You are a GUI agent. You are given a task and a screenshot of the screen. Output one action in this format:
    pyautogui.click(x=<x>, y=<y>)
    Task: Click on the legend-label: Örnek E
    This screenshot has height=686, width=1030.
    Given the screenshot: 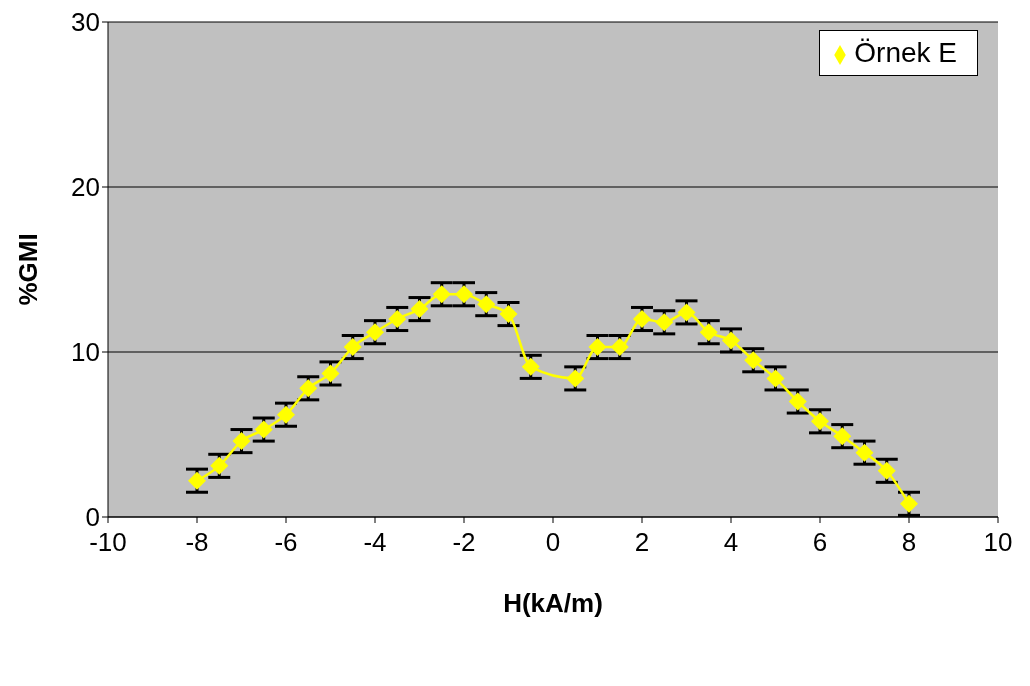 What is the action you would take?
    pyautogui.click(x=905, y=52)
    